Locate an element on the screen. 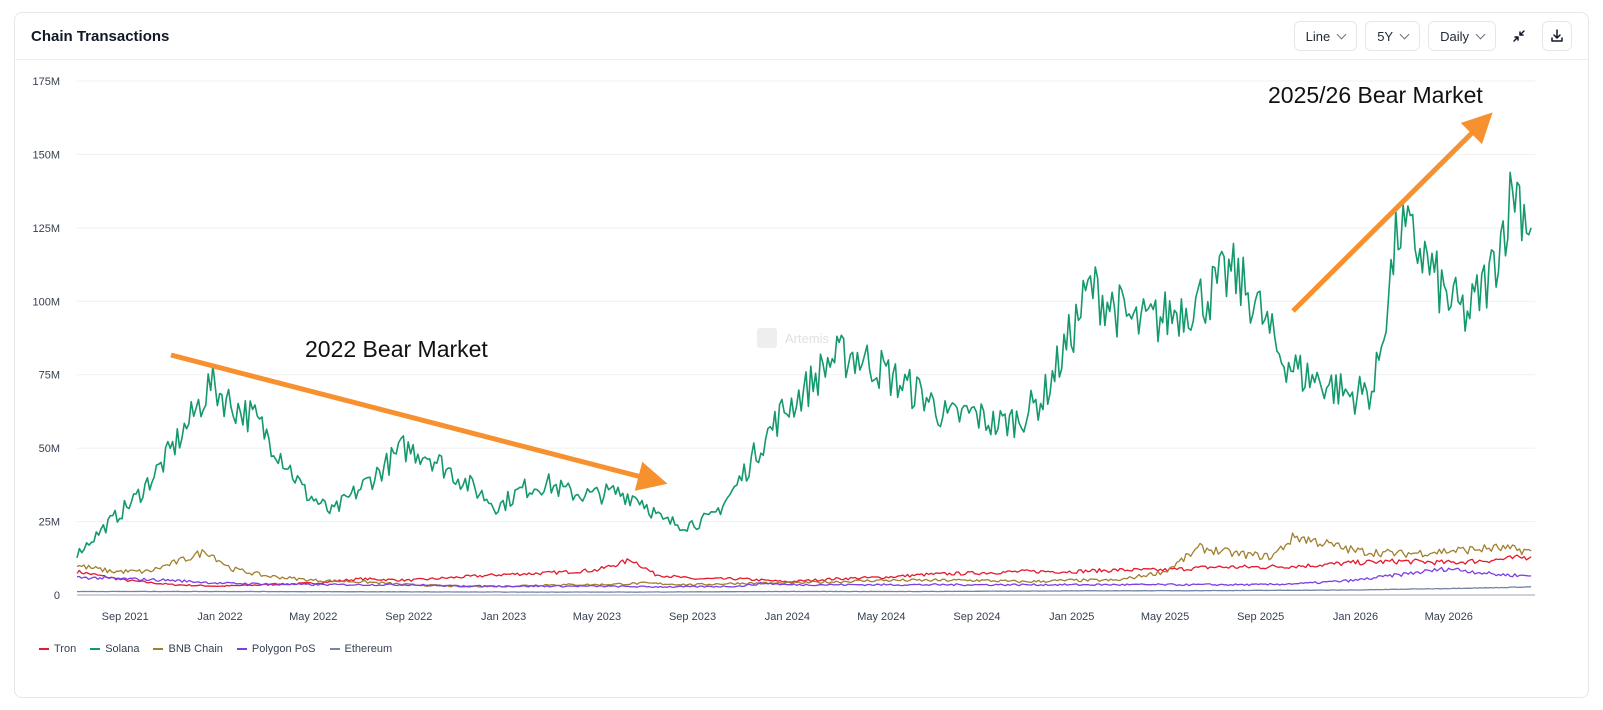  download-button is located at coordinates (1557, 36).